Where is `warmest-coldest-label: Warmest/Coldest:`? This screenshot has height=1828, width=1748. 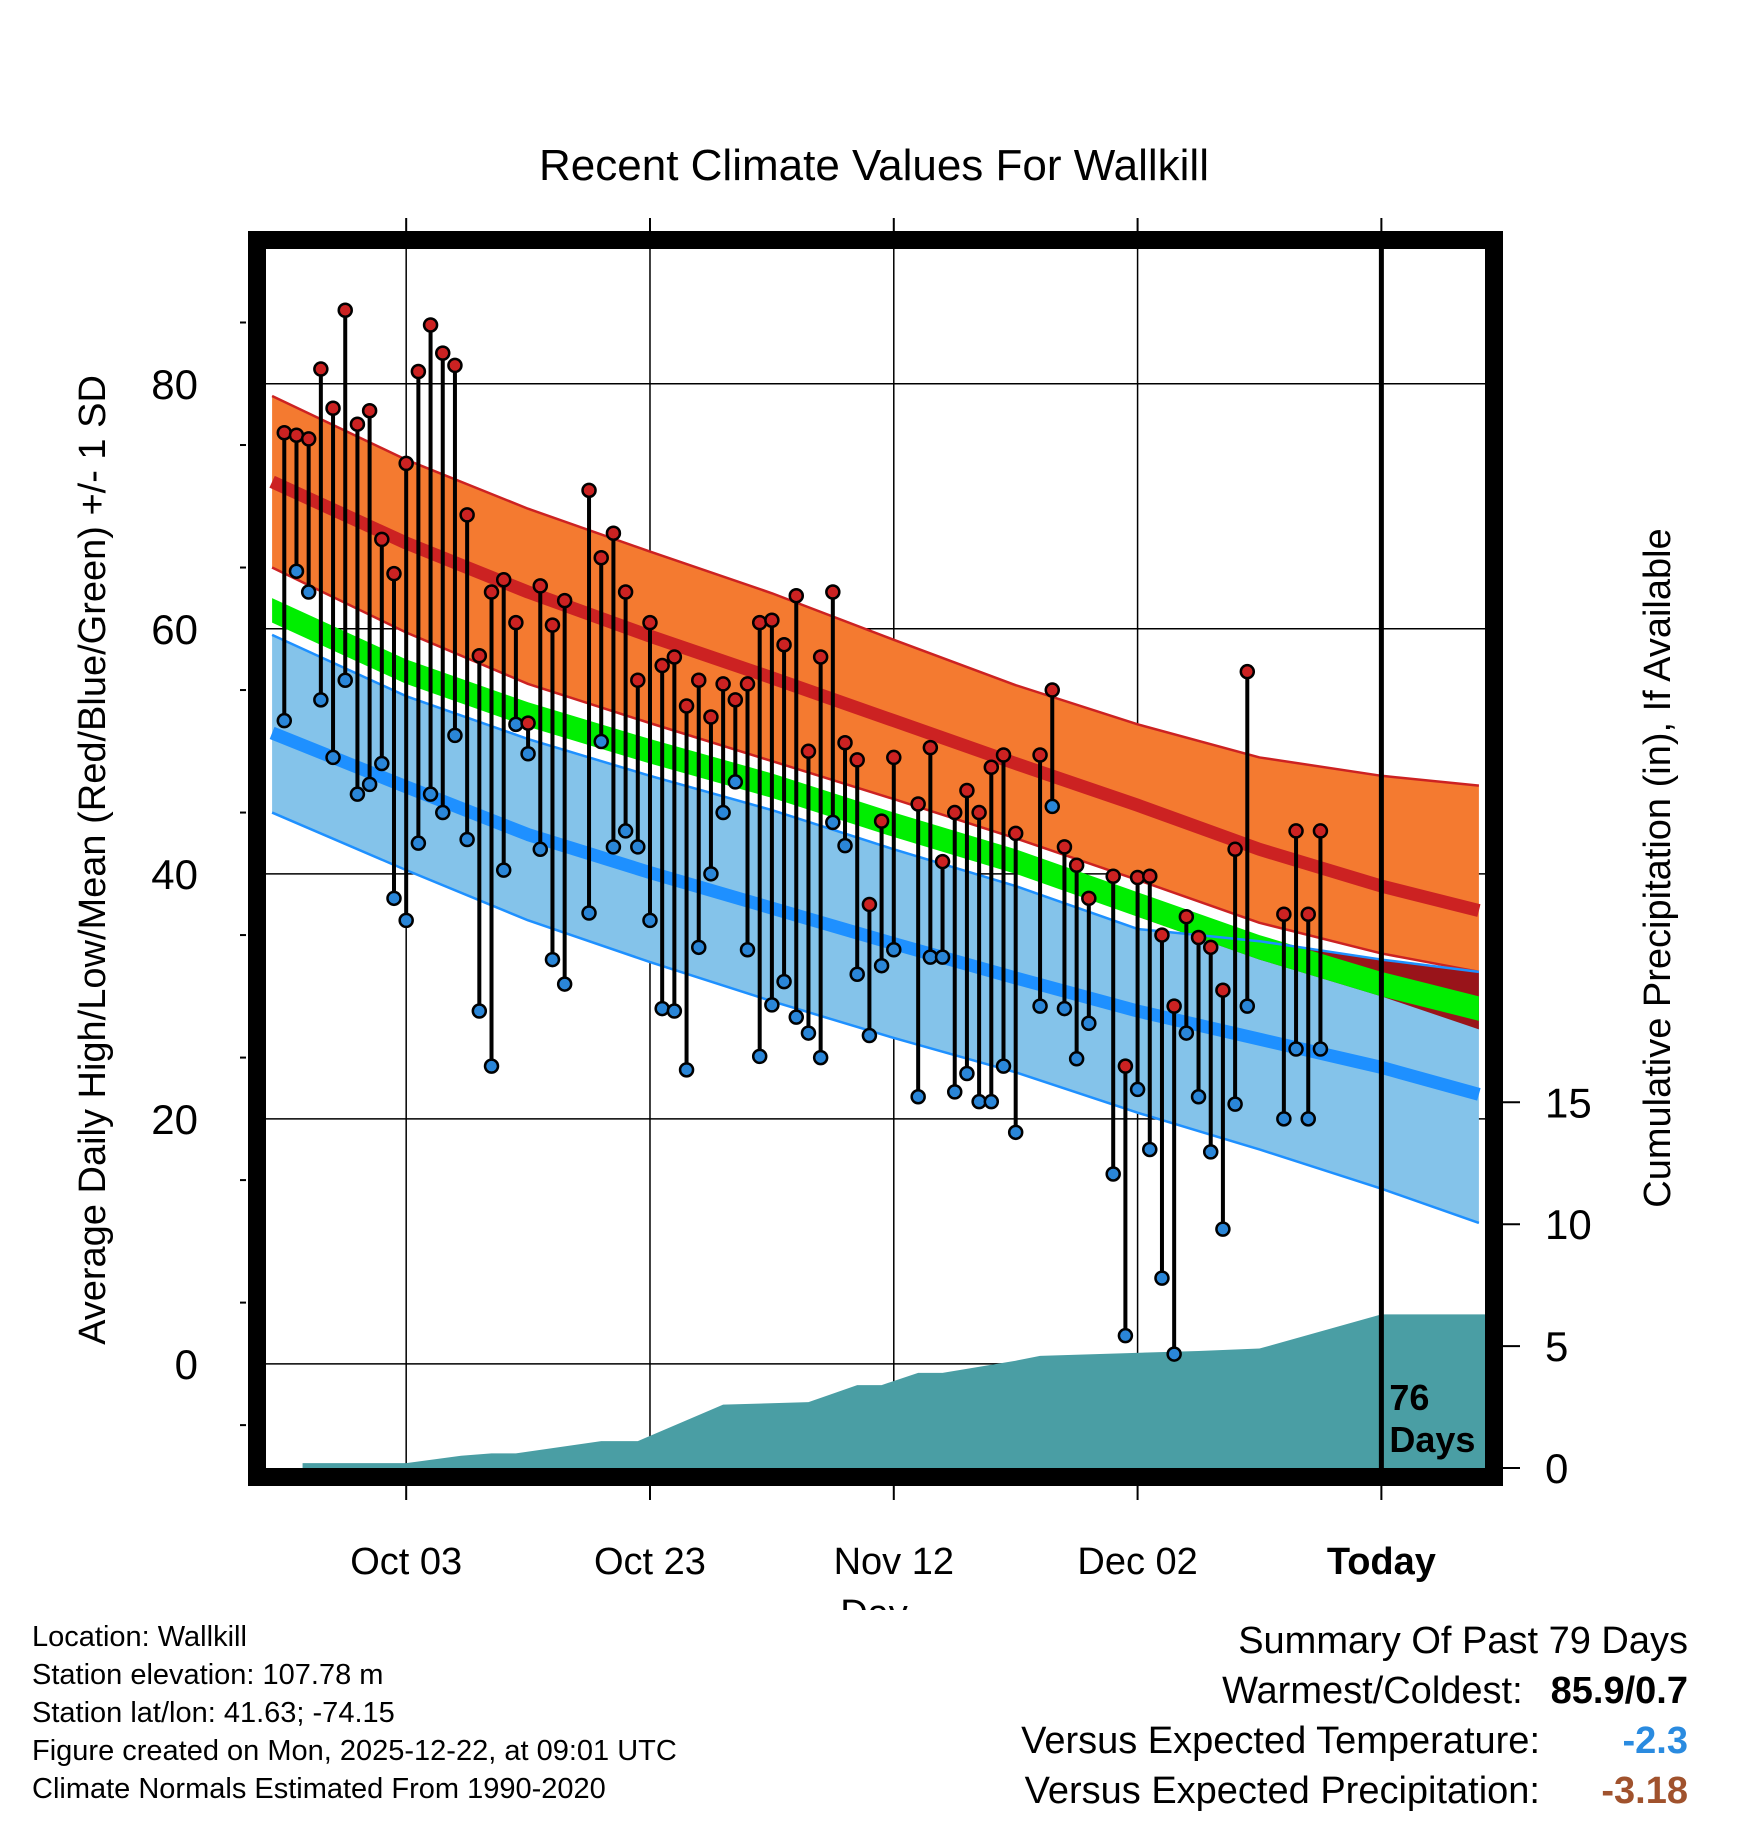 warmest-coldest-label: Warmest/Coldest: is located at coordinates (1372, 1691).